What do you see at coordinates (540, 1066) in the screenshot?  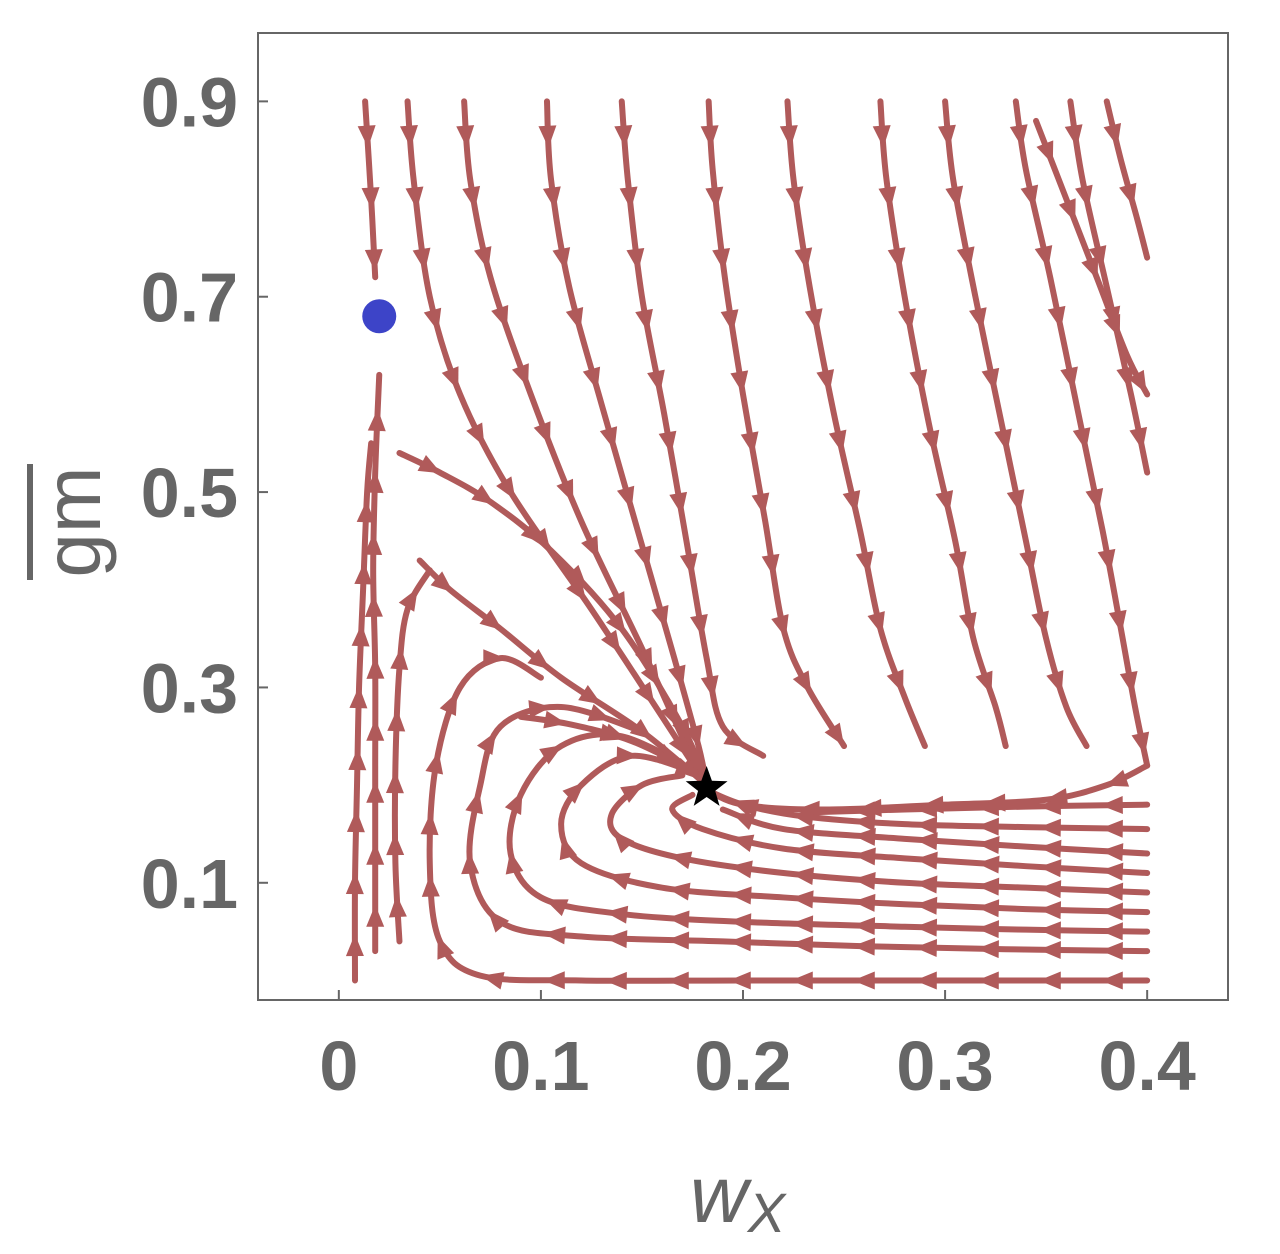 I see `x-tick-label: 0.1` at bounding box center [540, 1066].